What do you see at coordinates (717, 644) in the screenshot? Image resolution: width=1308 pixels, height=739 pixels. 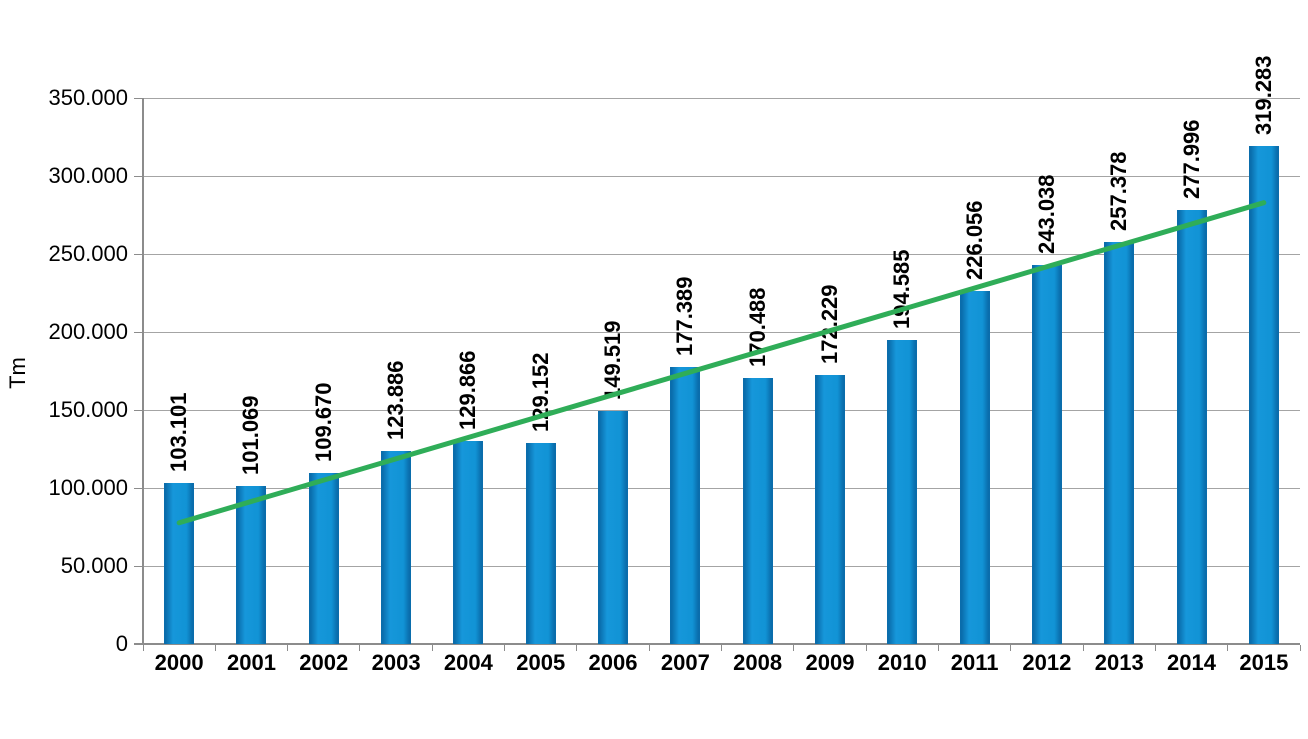 I see `x-axis-line` at bounding box center [717, 644].